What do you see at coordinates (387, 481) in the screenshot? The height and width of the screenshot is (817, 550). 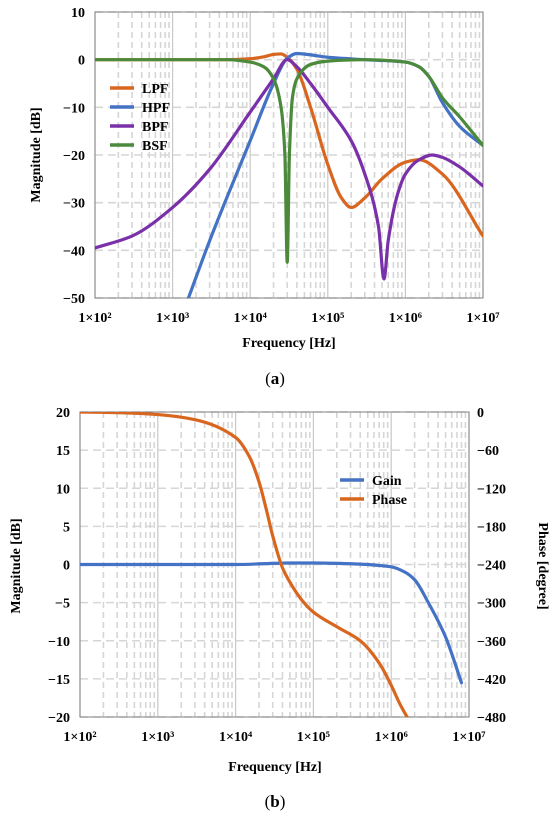 I see `legend-label-gain: Gain` at bounding box center [387, 481].